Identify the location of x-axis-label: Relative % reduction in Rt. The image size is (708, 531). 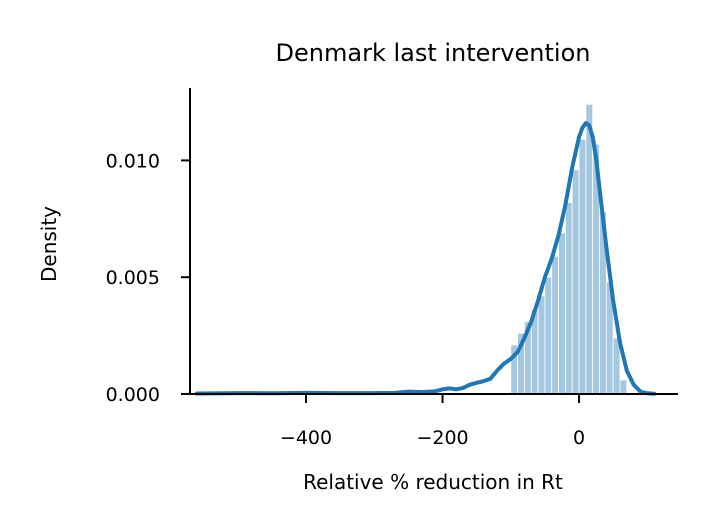
(433, 482).